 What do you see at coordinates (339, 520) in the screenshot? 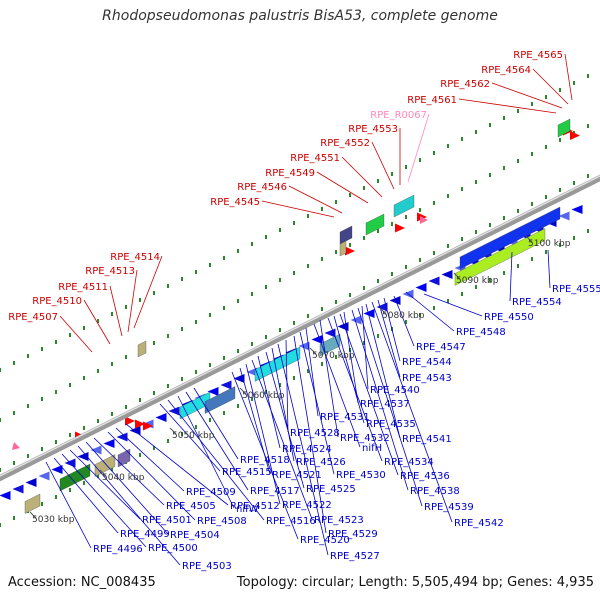
I see `gene-label: RPE_4523` at bounding box center [339, 520].